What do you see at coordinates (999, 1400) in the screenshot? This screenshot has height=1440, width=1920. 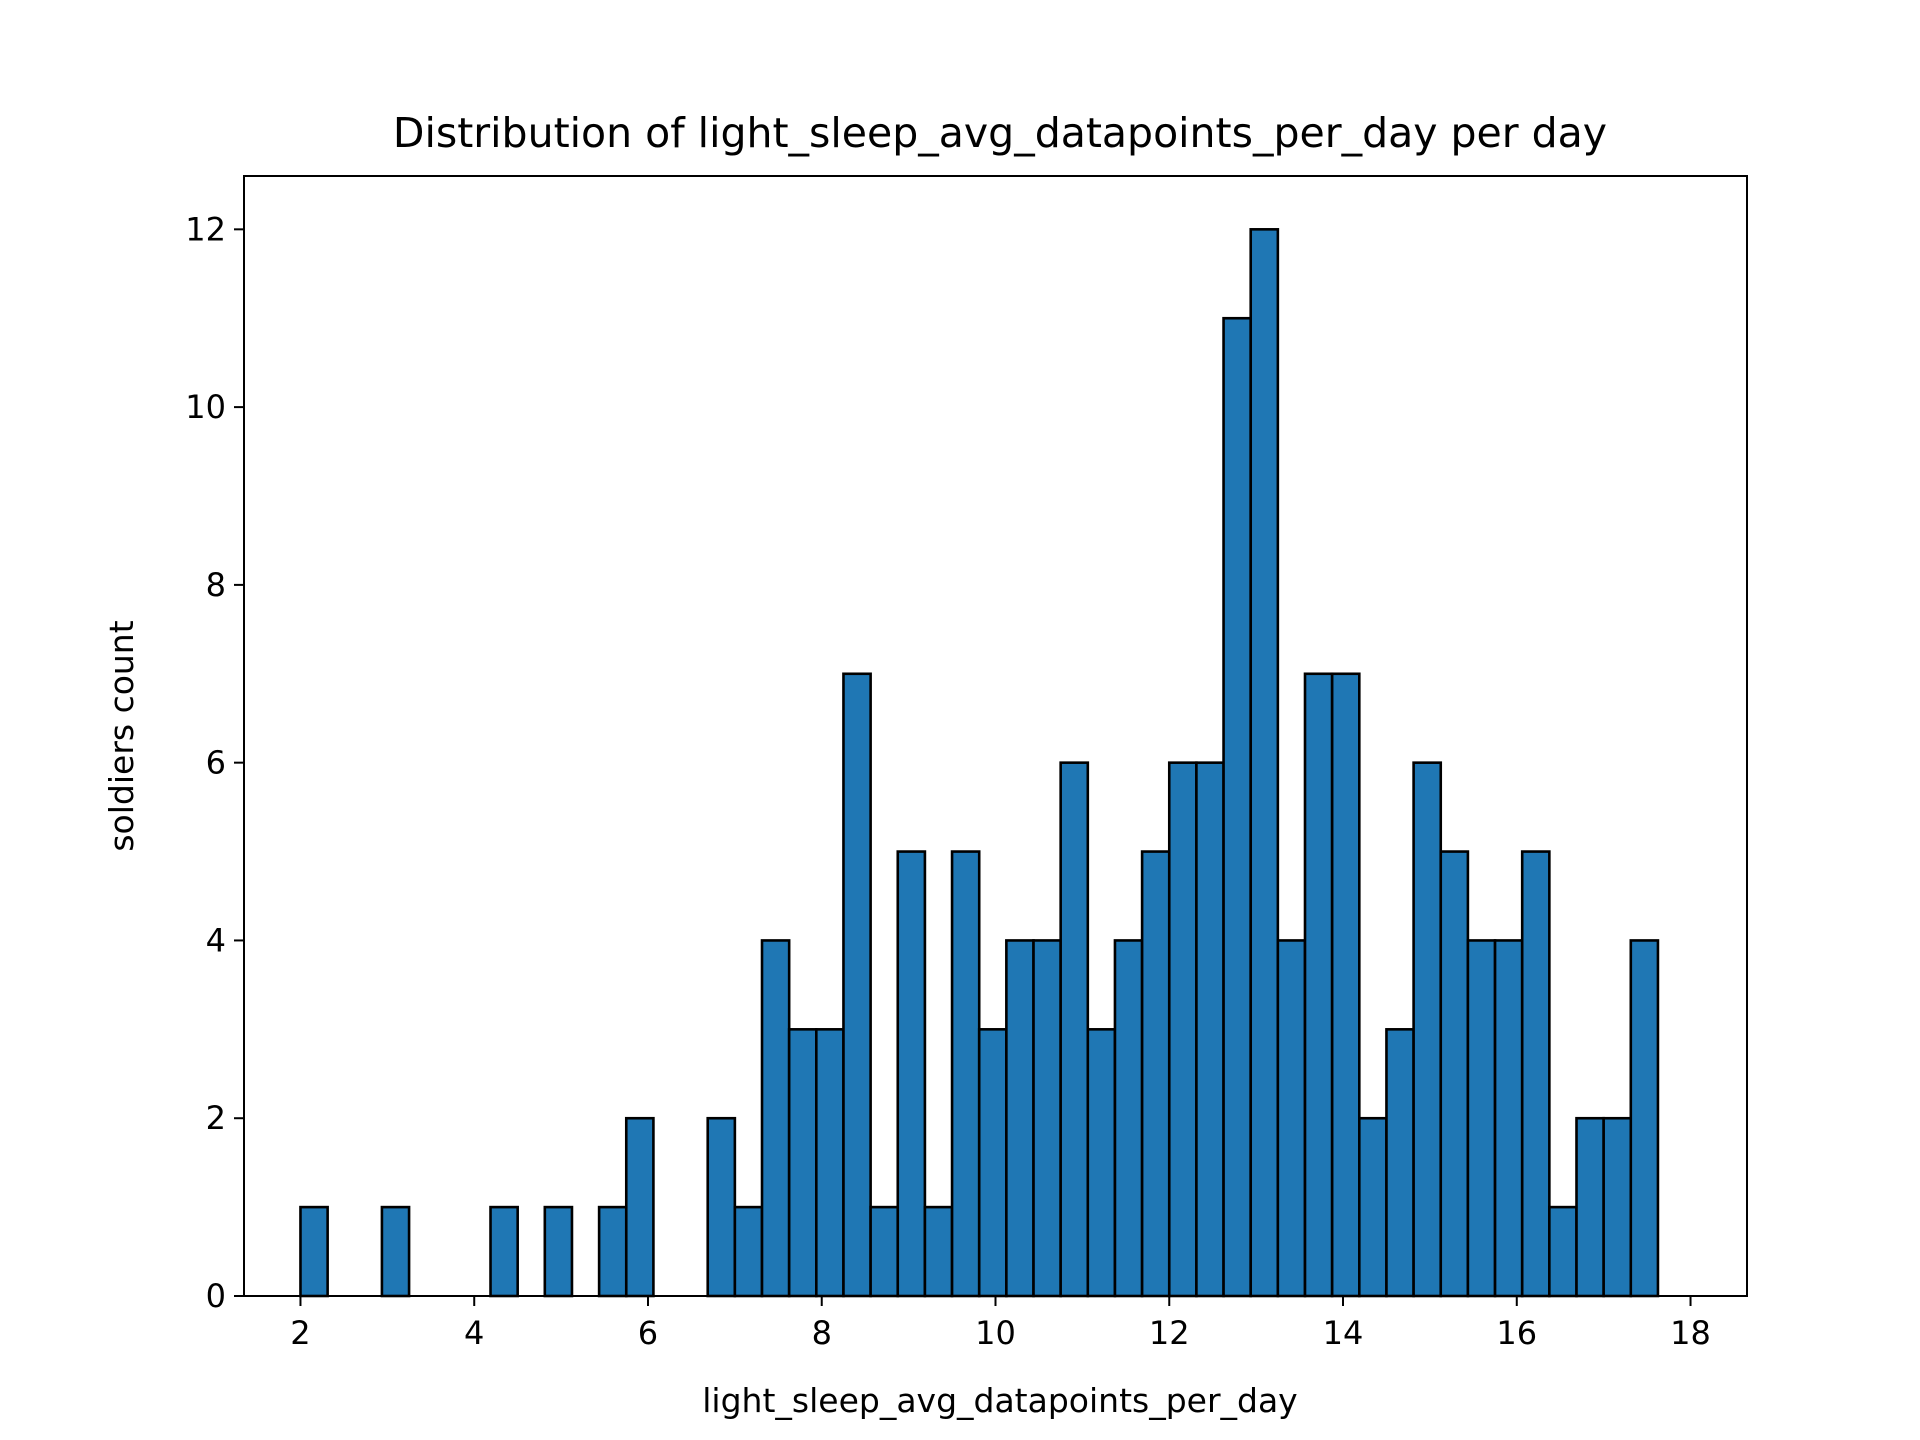 I see `x-axis-label: light_sleep_avg_datapoints_per_day` at bounding box center [999, 1400].